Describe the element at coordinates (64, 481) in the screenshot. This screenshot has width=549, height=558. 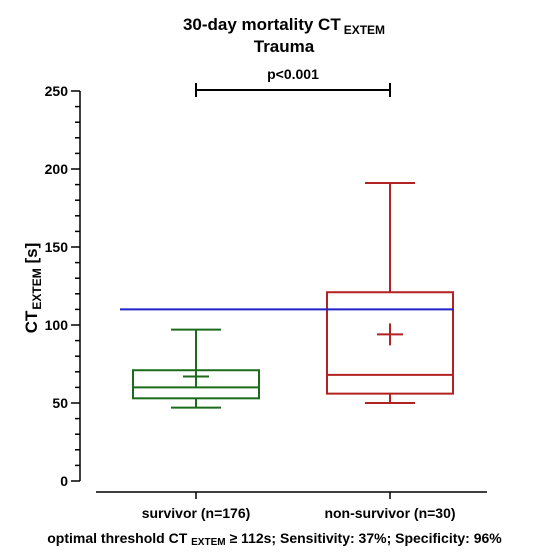
I see `y-tick-label: 0` at that location.